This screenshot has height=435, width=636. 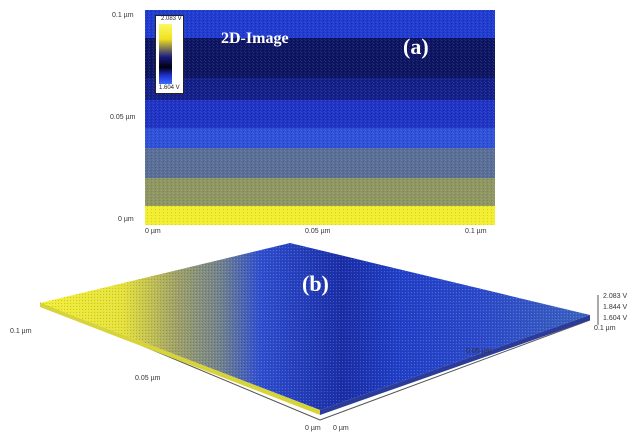 I want to click on x-tick-right: 0.1 µm, so click(x=476, y=231).